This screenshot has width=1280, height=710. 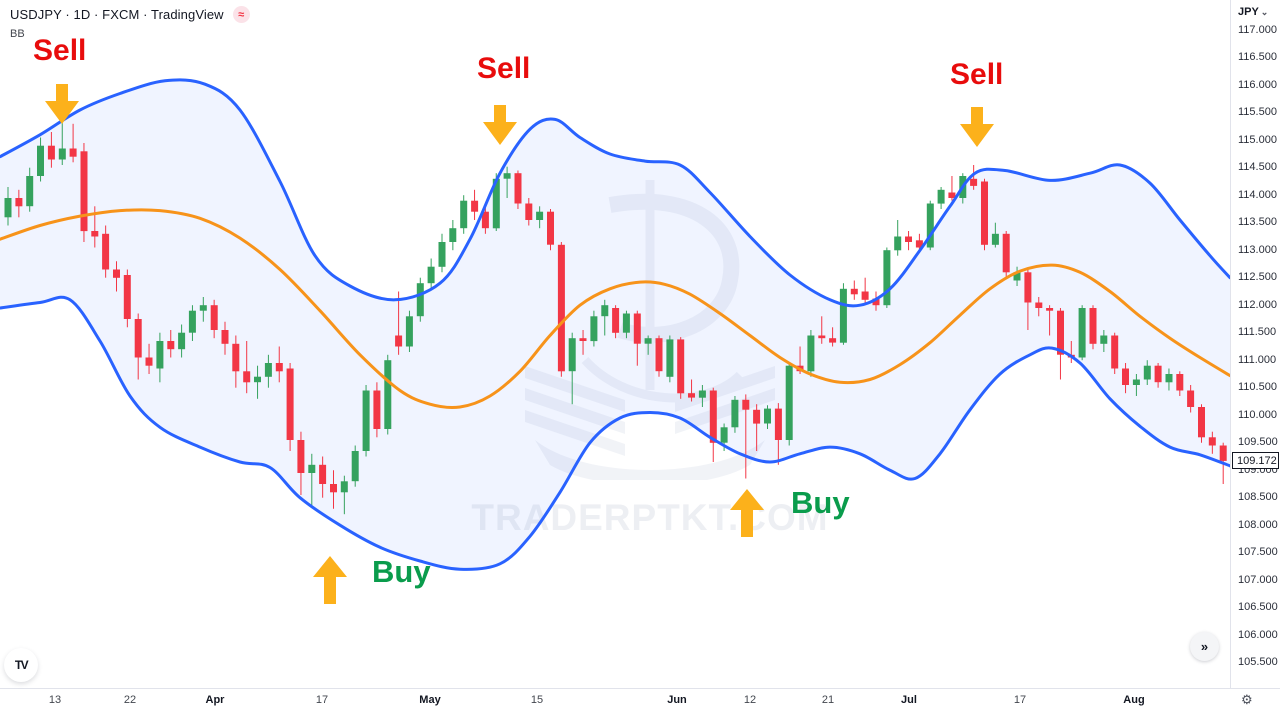 I want to click on tradingview-logo: TV, so click(x=21, y=665).